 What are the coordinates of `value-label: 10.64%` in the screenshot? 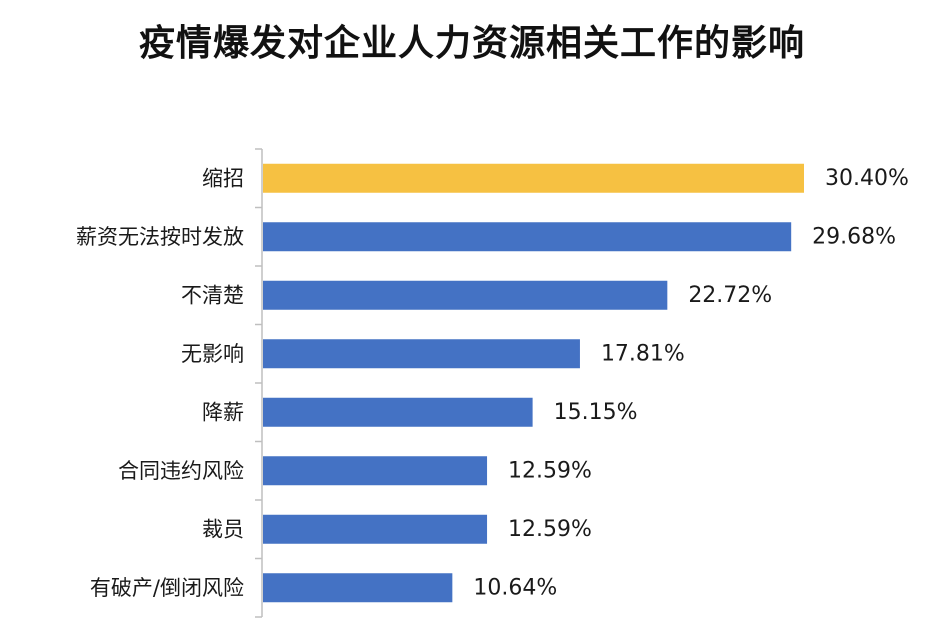 It's located at (515, 587).